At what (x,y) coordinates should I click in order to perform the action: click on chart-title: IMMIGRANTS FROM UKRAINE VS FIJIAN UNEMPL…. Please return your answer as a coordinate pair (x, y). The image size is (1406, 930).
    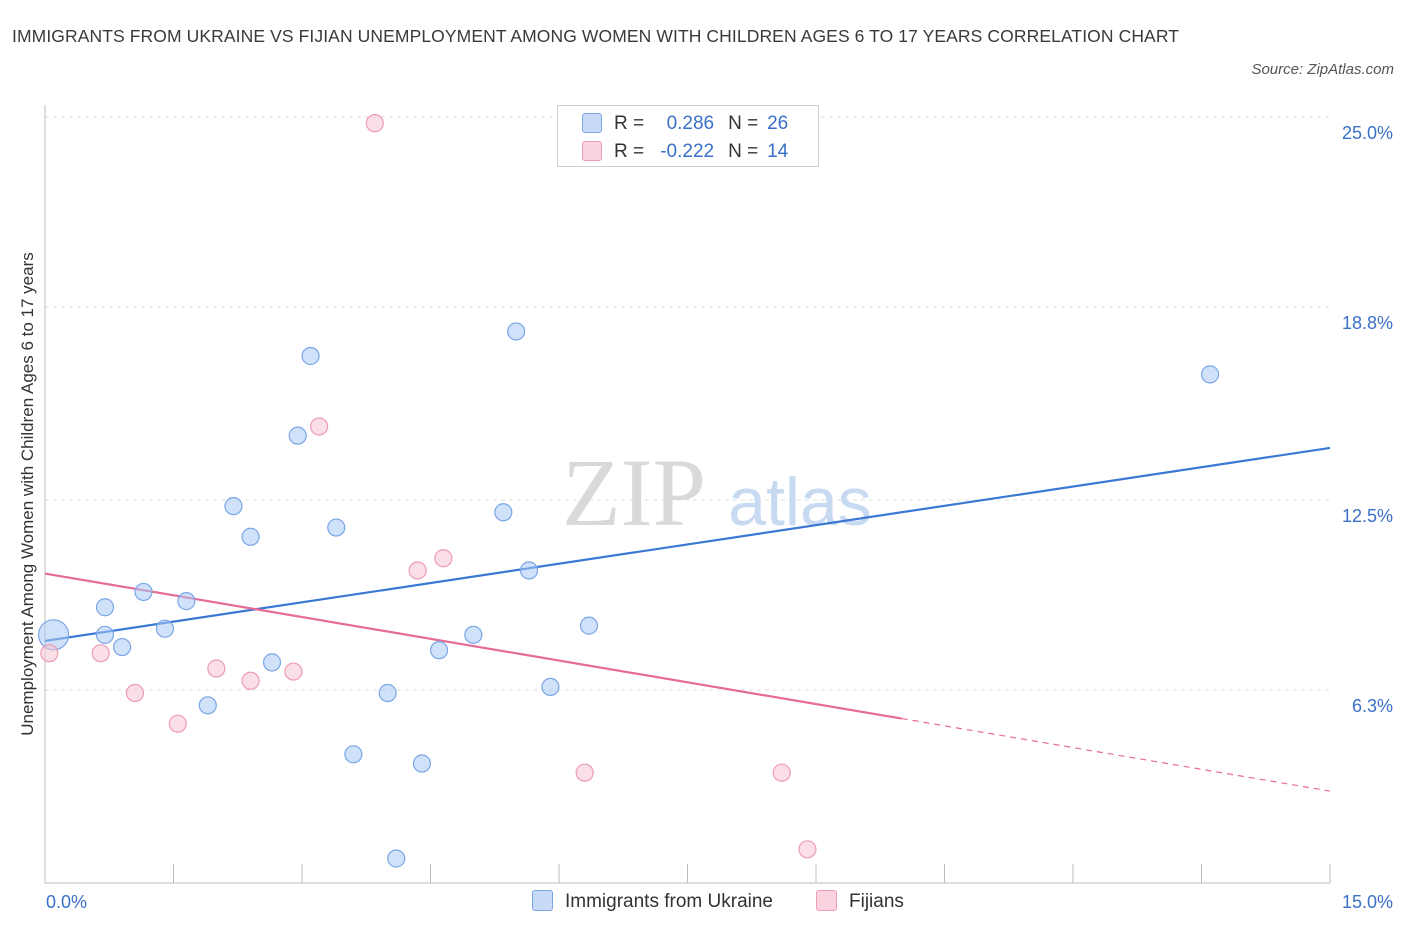
    Looking at the image, I should click on (596, 36).